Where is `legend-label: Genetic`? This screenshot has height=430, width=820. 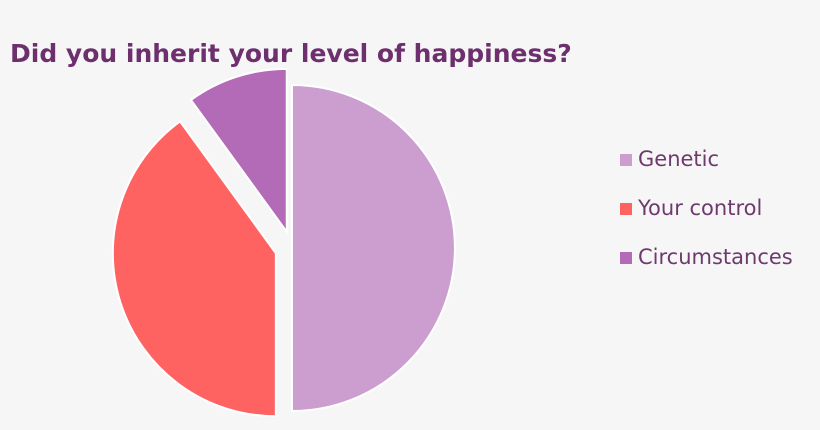 legend-label: Genetic is located at coordinates (678, 159).